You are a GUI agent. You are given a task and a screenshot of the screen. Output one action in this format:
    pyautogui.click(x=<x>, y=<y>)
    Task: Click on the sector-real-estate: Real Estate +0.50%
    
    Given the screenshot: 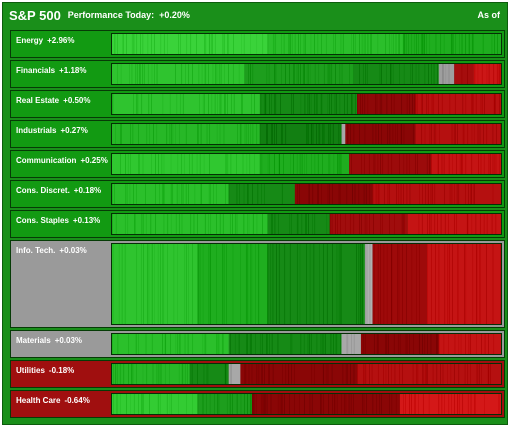 What is the action you would take?
    pyautogui.click(x=257, y=104)
    